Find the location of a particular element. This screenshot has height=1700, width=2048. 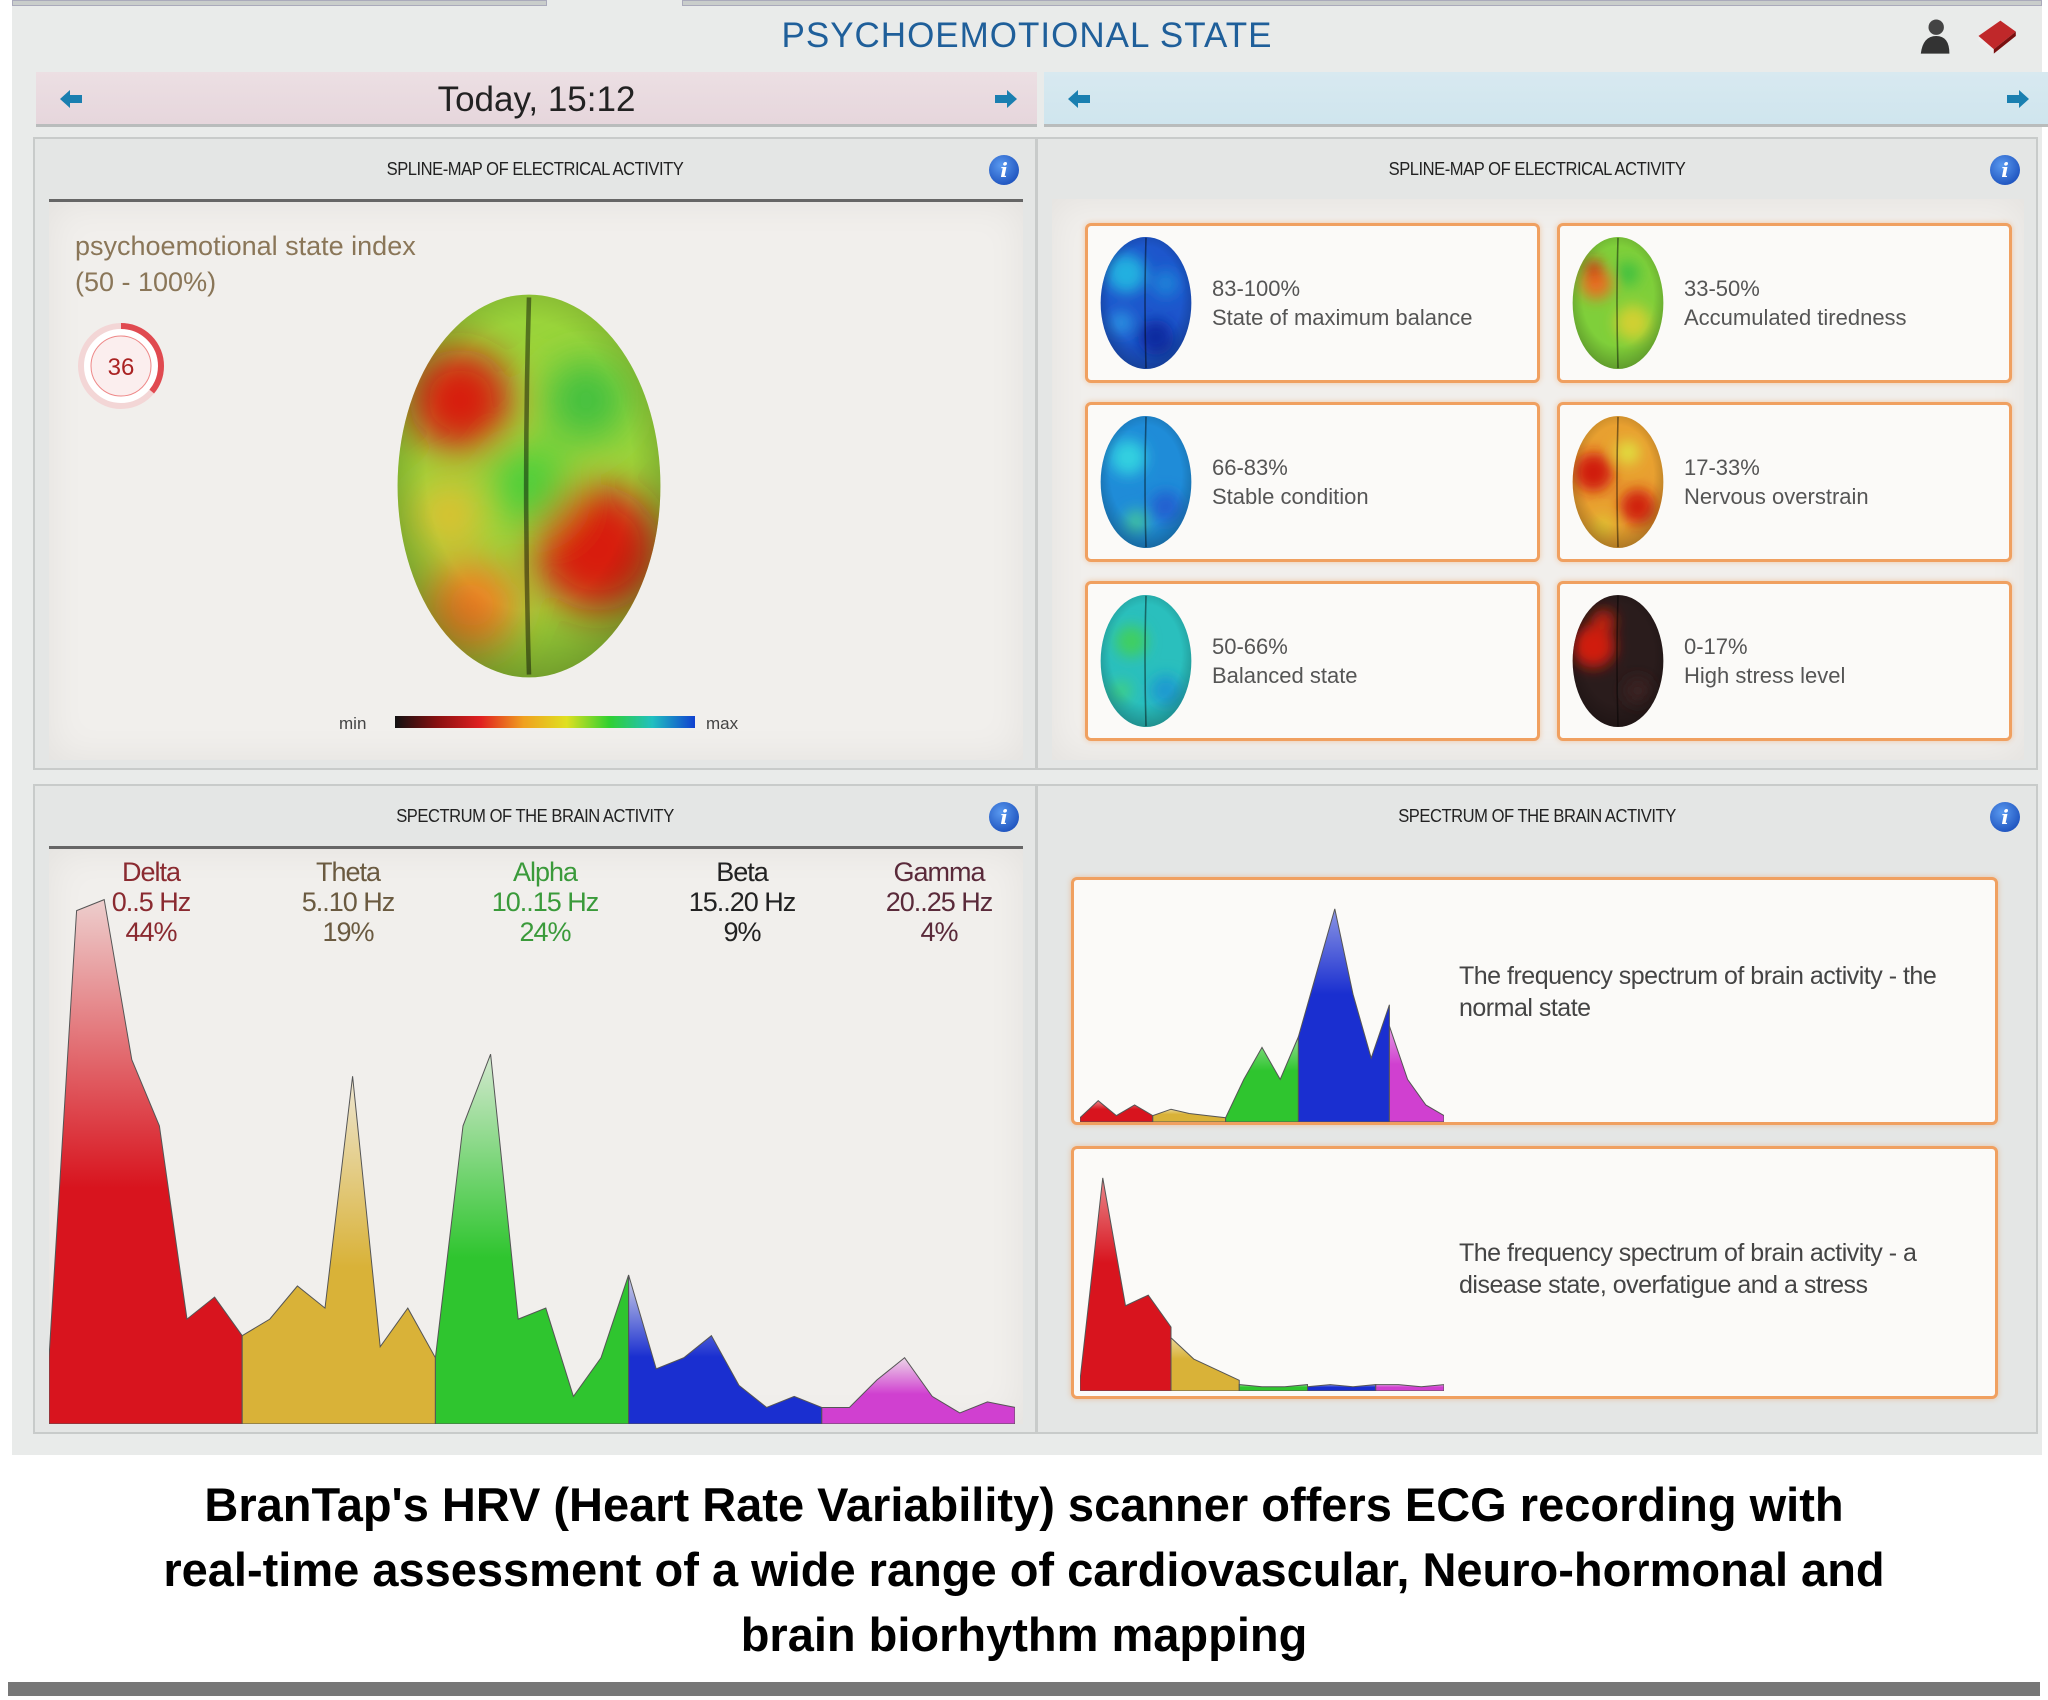

index-title: psychoemotional state index is located at coordinates (245, 246).